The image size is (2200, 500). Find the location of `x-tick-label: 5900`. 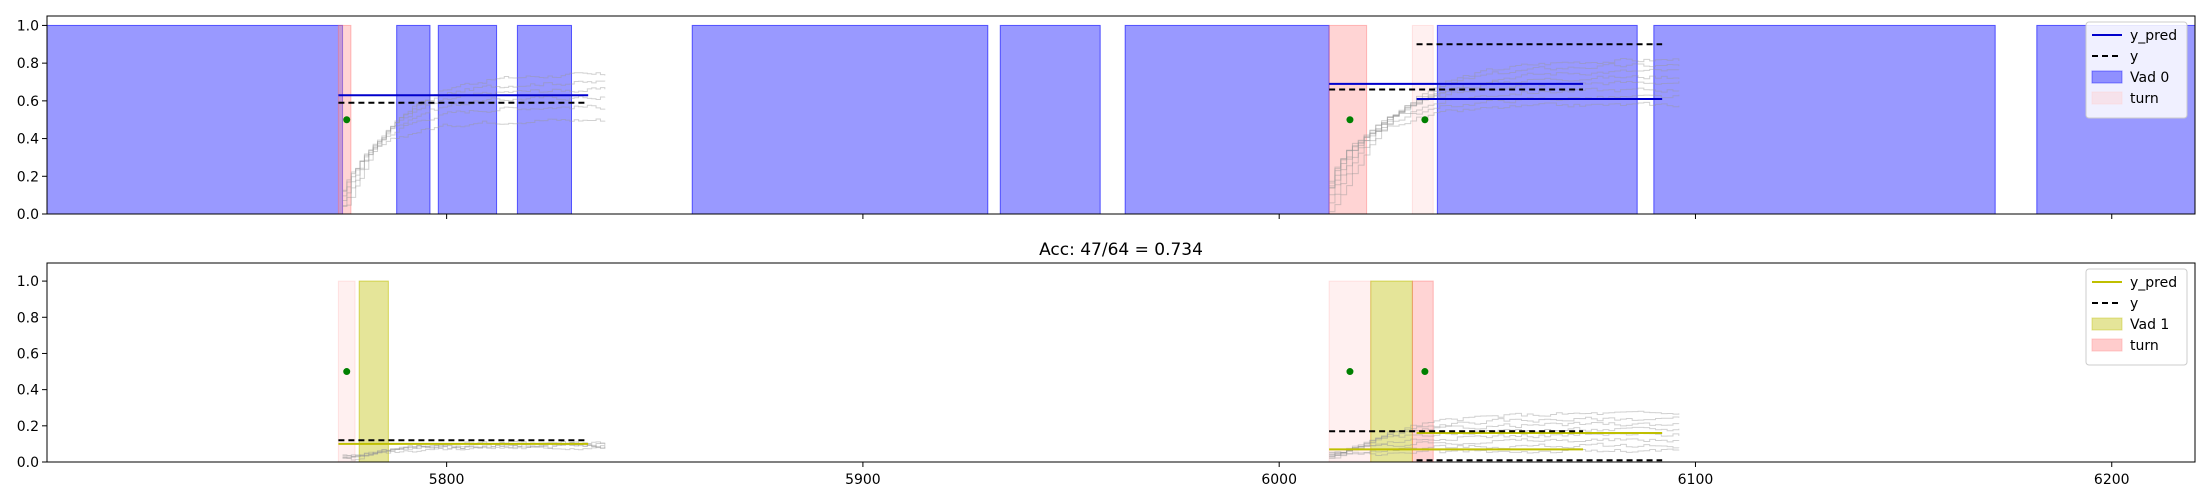

x-tick-label: 5900 is located at coordinates (863, 480).